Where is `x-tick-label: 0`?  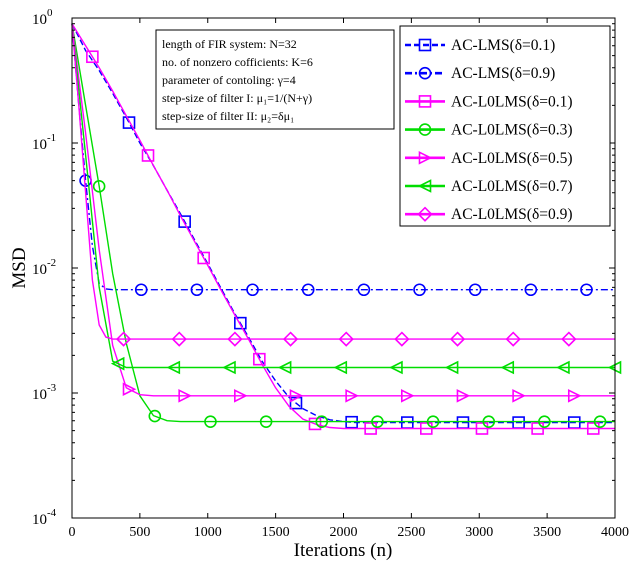
x-tick-label: 0 is located at coordinates (72, 532).